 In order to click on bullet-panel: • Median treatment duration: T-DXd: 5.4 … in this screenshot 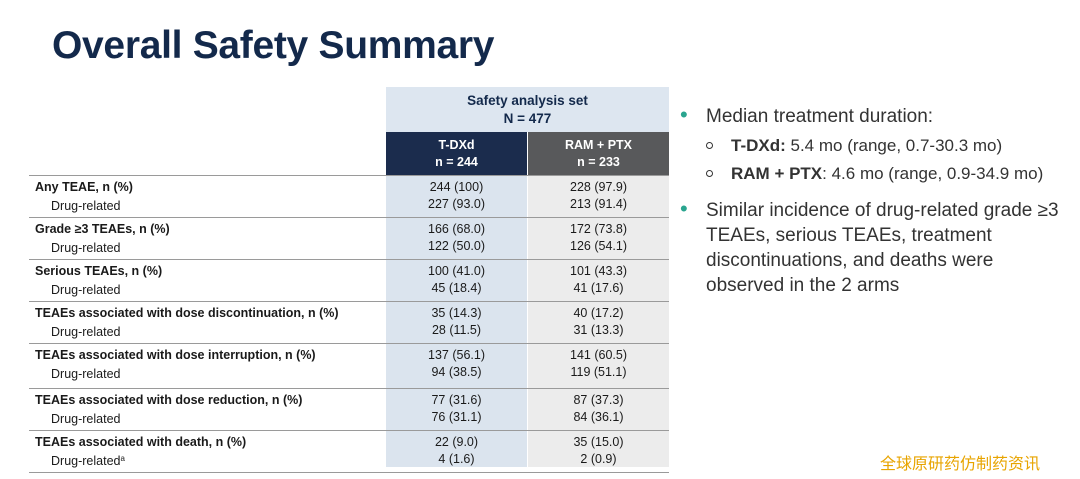, I will do `click(877, 201)`.